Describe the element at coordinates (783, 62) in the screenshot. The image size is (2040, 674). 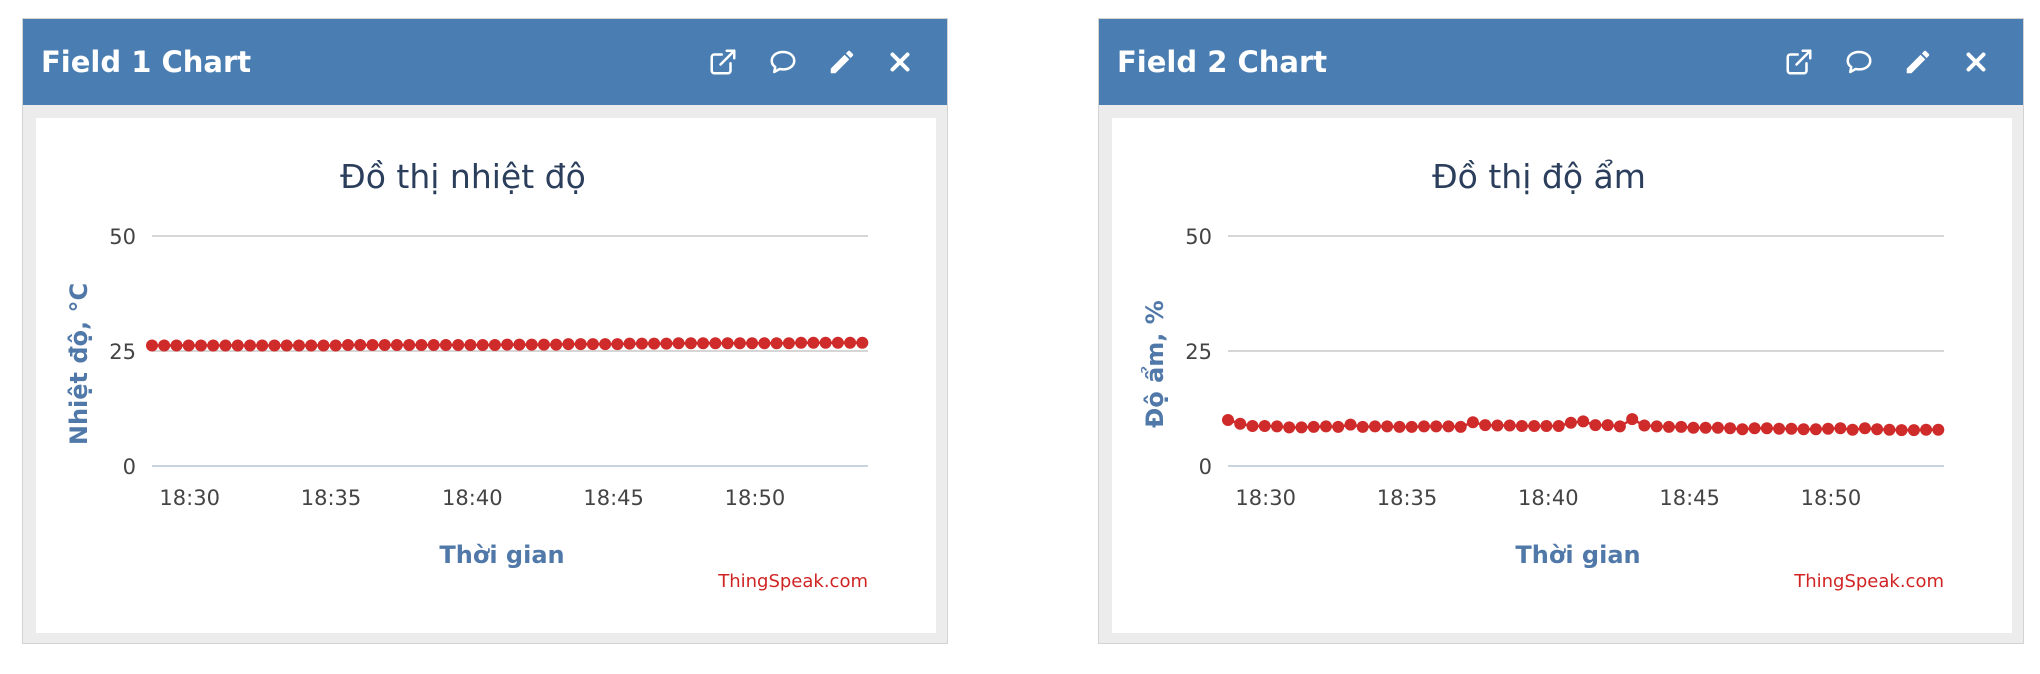
I see `comment-icon` at that location.